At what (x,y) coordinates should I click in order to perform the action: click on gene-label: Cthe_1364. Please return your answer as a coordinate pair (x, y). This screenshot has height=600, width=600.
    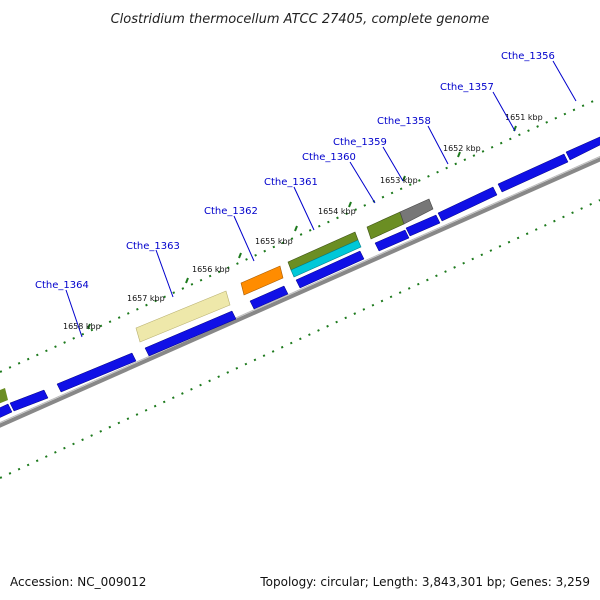
    Looking at the image, I should click on (62, 285).